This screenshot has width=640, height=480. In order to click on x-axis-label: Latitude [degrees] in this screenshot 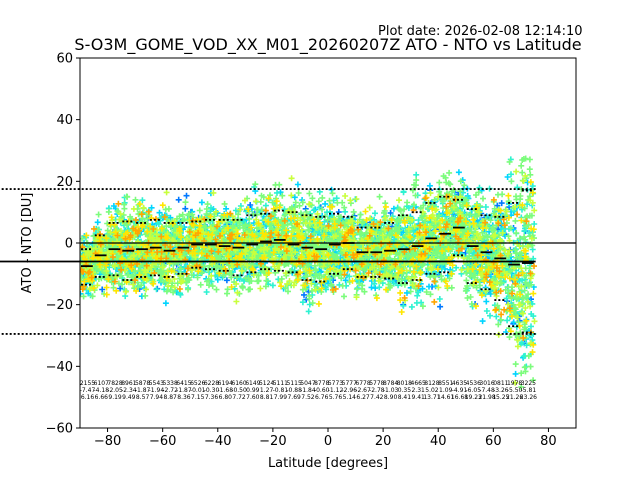, I will do `click(328, 463)`.